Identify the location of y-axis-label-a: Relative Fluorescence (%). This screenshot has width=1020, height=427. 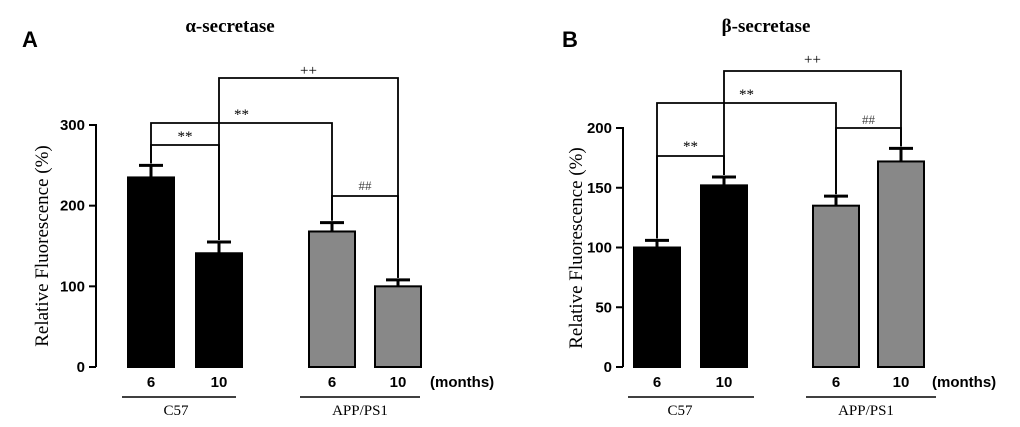
(42, 246).